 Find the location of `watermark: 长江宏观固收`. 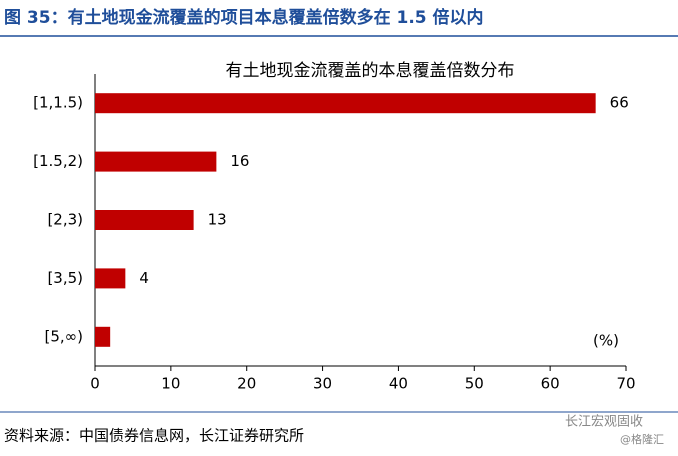

watermark: 长江宏观固收 is located at coordinates (604, 422).